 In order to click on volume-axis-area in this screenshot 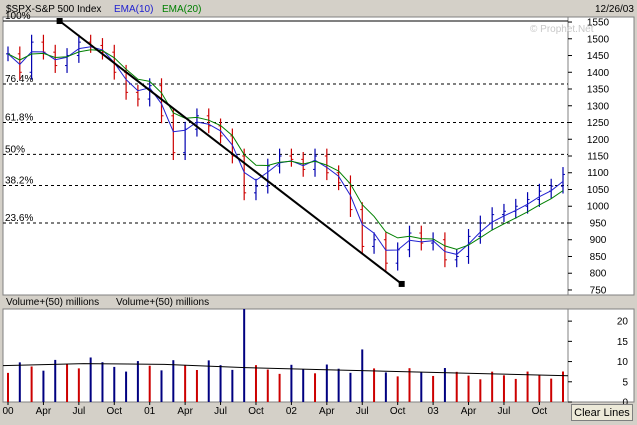, I will do `click(601, 355)`.